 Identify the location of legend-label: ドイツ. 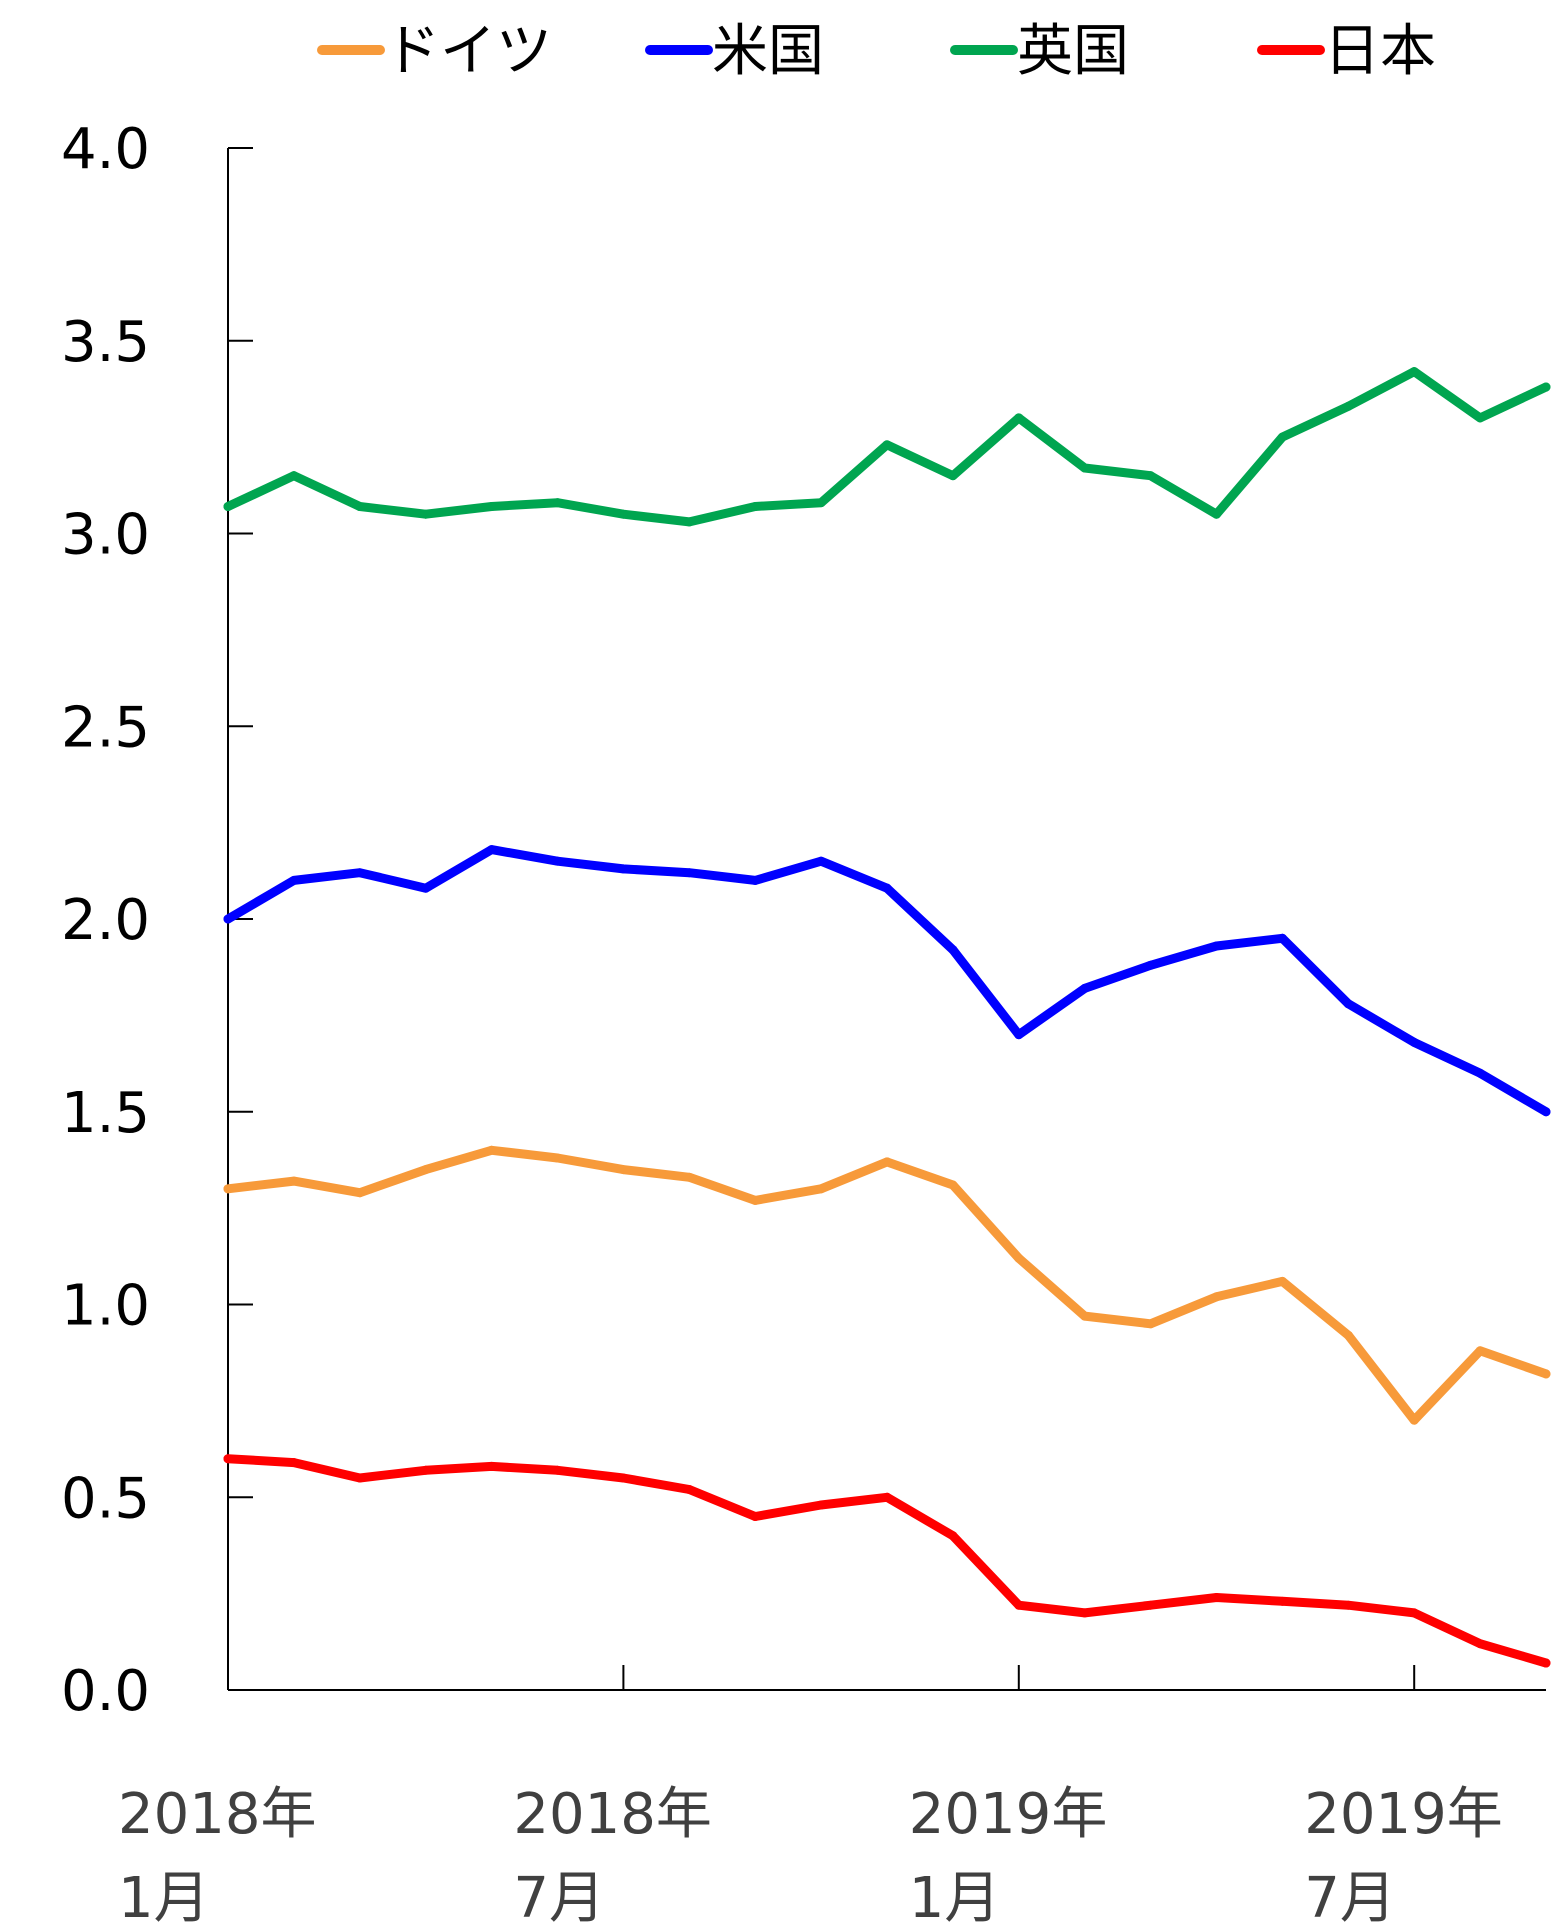
(468, 51).